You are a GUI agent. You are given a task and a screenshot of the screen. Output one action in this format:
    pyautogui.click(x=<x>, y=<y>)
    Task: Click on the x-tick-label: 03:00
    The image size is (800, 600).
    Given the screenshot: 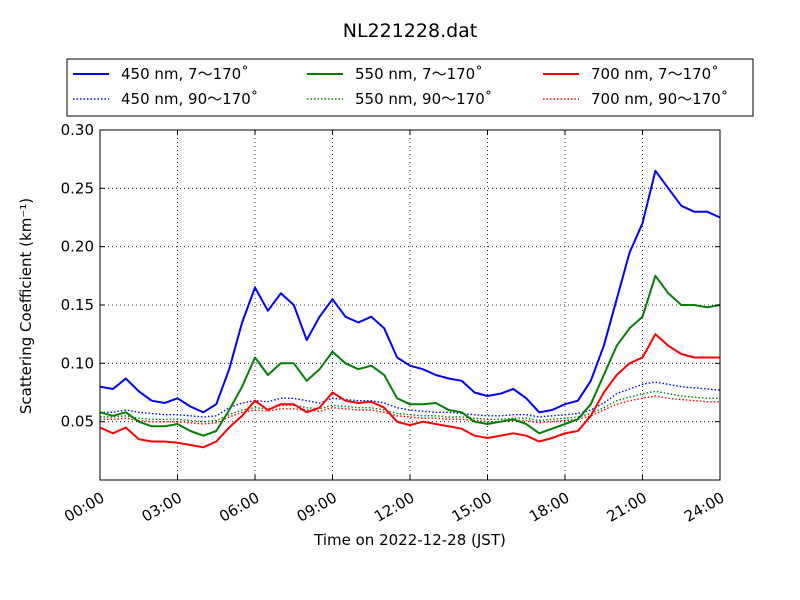 What is the action you would take?
    pyautogui.click(x=162, y=507)
    